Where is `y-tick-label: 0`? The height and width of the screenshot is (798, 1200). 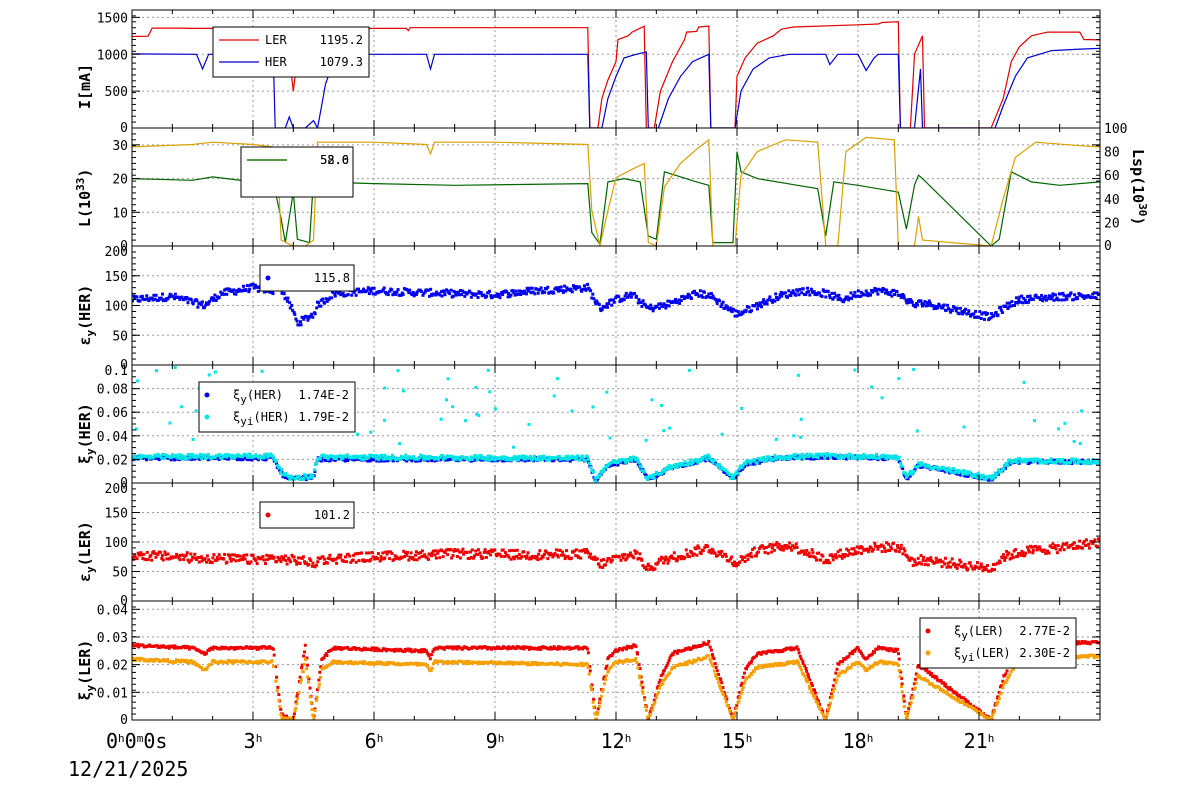 y-tick-label: 0 is located at coordinates (124, 246).